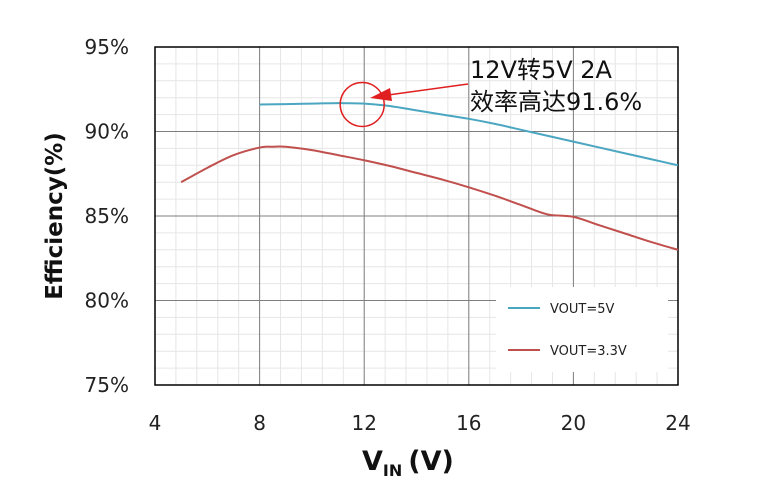  What do you see at coordinates (392, 470) in the screenshot?
I see `x-axis-label-sub: IN` at bounding box center [392, 470].